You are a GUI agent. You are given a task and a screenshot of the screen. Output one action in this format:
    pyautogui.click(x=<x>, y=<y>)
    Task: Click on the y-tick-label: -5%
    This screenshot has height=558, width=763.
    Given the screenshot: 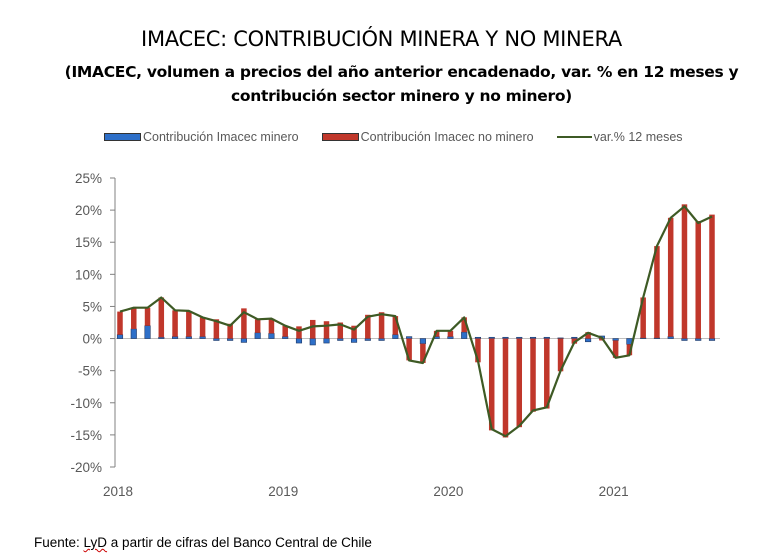 What is the action you would take?
    pyautogui.click(x=90, y=371)
    